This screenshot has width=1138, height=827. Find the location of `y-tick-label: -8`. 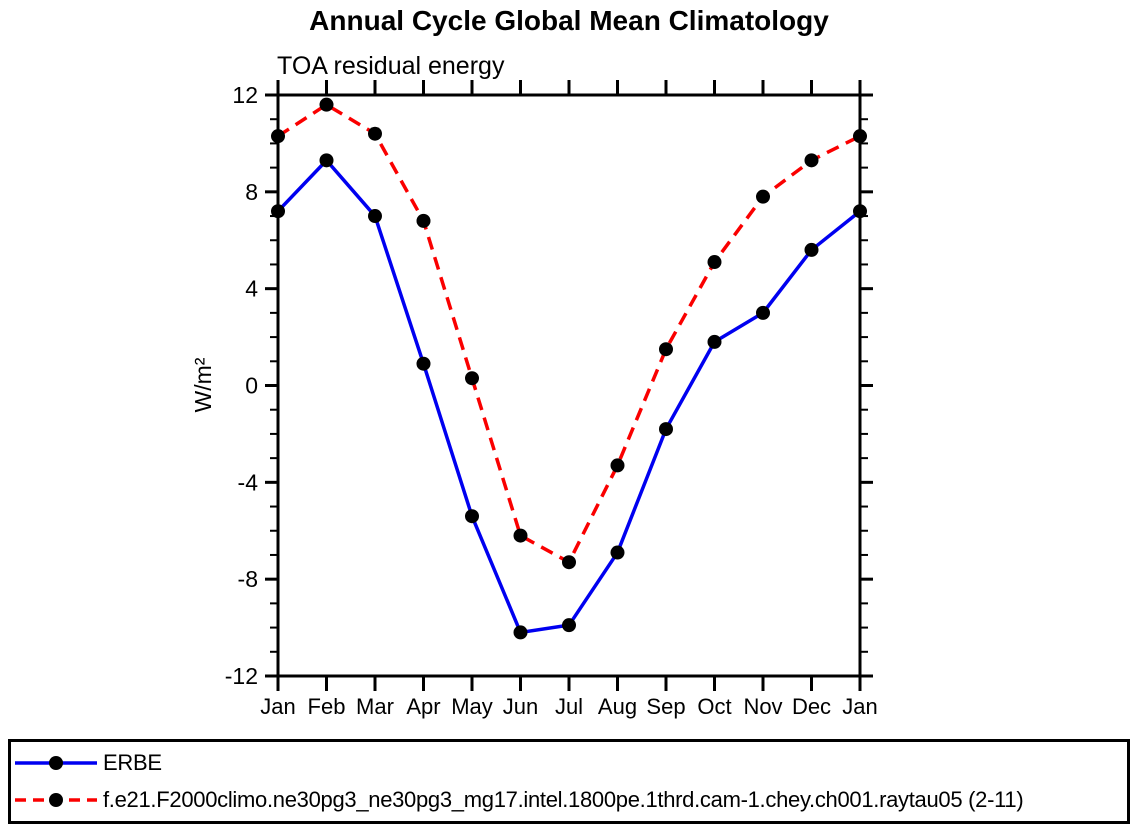

y-tick-label: -8 is located at coordinates (248, 579).